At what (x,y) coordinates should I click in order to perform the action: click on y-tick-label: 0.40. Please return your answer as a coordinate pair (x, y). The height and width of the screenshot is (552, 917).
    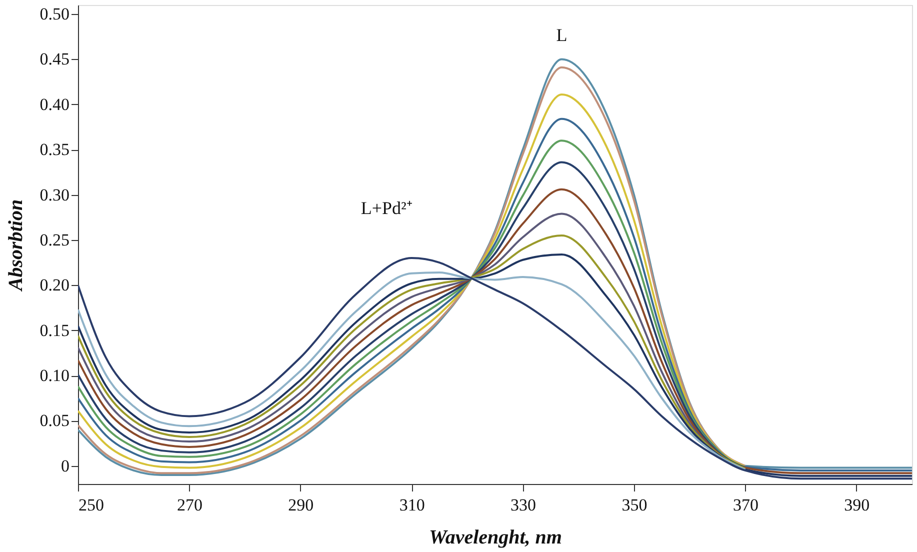
    Looking at the image, I should click on (55, 104).